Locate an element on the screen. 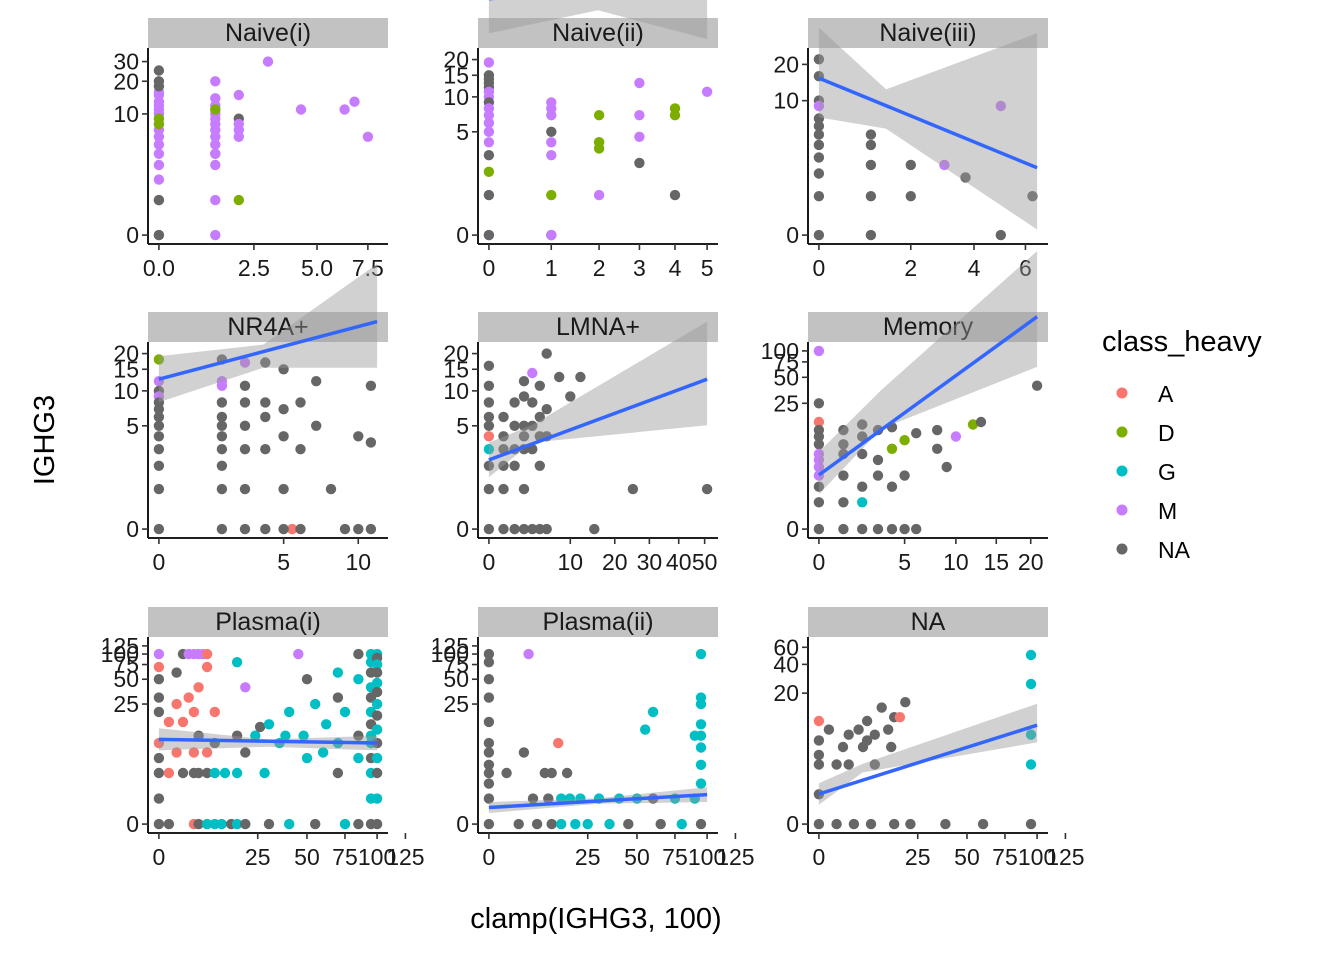  x-tick-label: 4 is located at coordinates (675, 268).